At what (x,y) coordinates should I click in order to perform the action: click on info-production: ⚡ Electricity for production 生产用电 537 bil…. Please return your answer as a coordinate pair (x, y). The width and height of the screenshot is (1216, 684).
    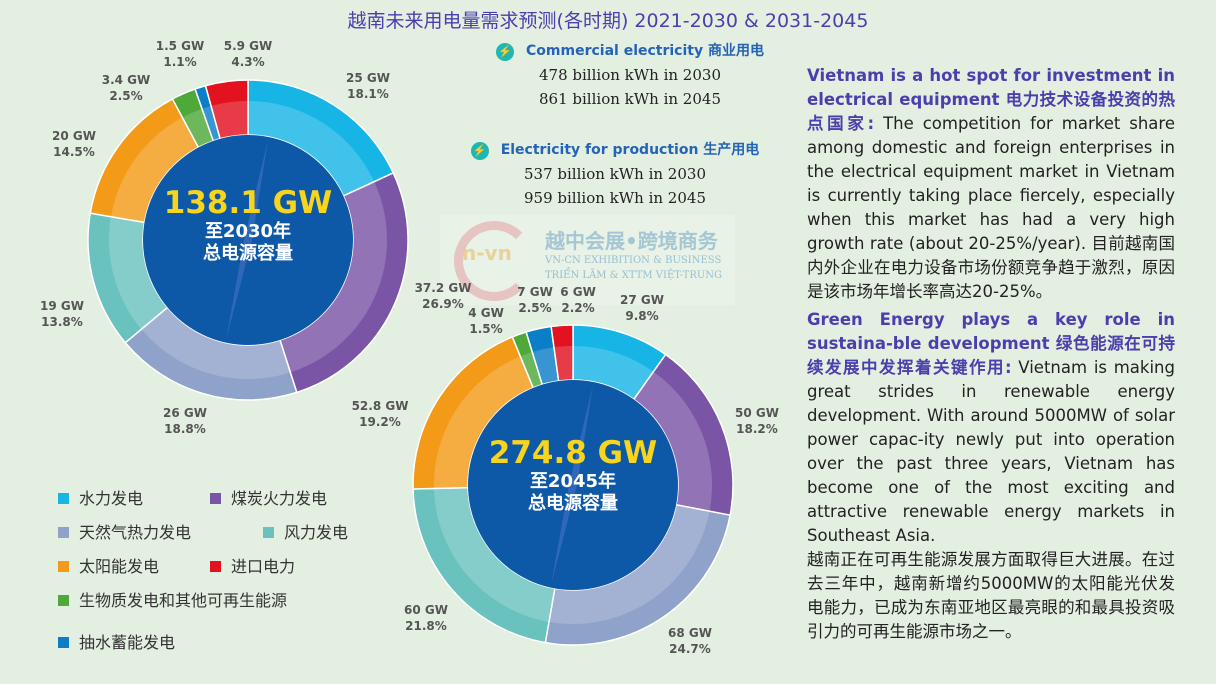
    Looking at the image, I should click on (615, 173).